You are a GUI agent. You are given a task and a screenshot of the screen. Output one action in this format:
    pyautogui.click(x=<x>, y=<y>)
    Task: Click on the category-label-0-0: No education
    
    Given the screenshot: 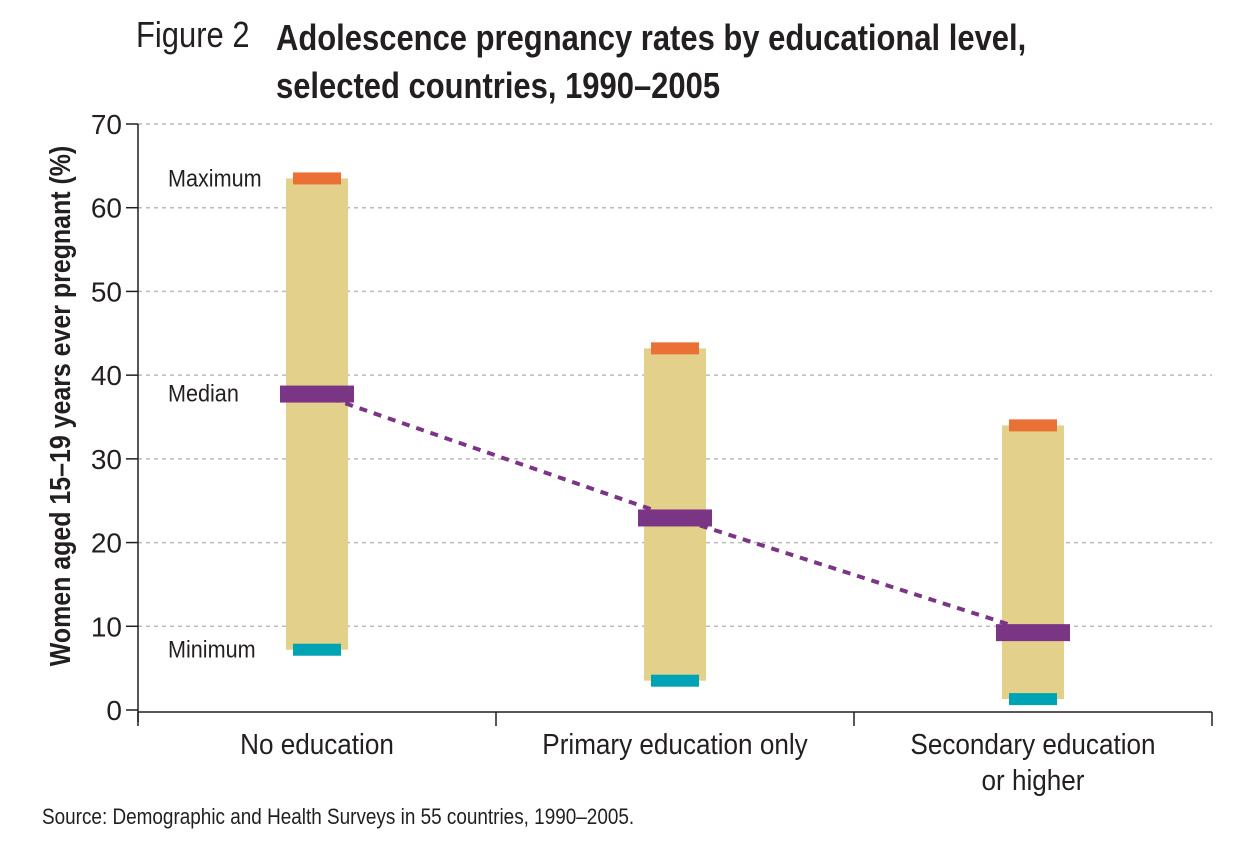 What is the action you would take?
    pyautogui.click(x=317, y=744)
    